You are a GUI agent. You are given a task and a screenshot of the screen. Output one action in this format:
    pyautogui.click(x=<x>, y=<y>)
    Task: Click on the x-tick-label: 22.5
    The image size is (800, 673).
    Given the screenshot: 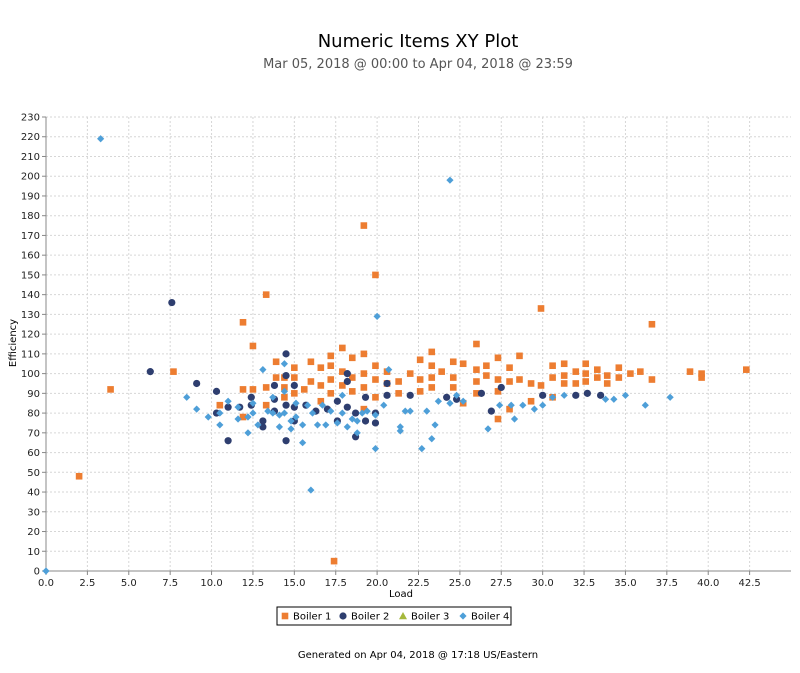 What is the action you would take?
    pyautogui.click(x=418, y=583)
    